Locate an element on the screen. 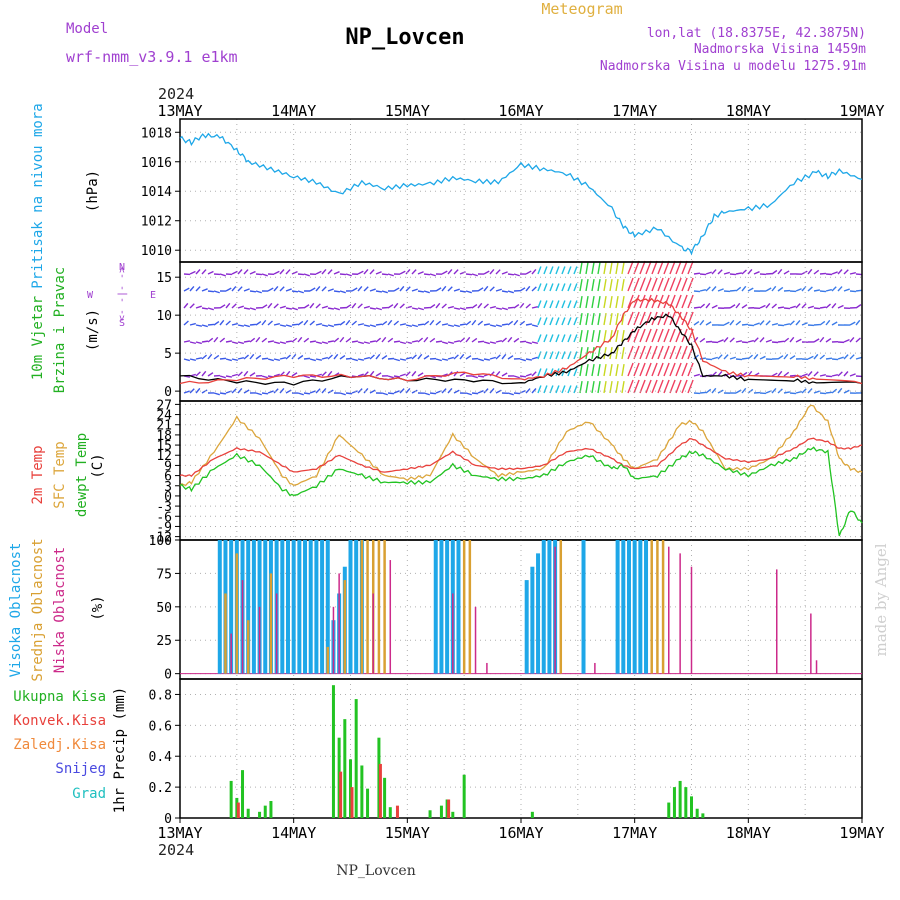 The width and height of the screenshot is (900, 900). y-tick-label: 9 is located at coordinates (168, 466).